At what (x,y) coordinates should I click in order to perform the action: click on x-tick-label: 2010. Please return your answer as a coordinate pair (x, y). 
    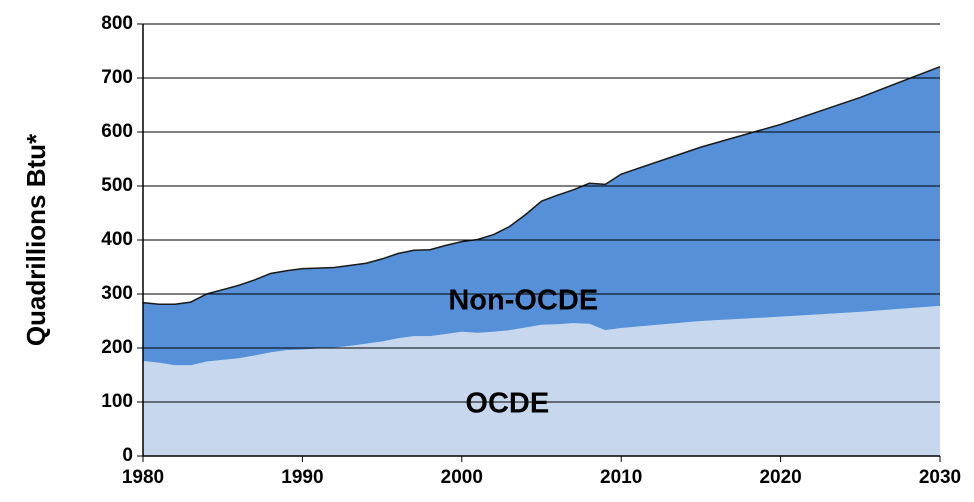
    Looking at the image, I should click on (621, 477).